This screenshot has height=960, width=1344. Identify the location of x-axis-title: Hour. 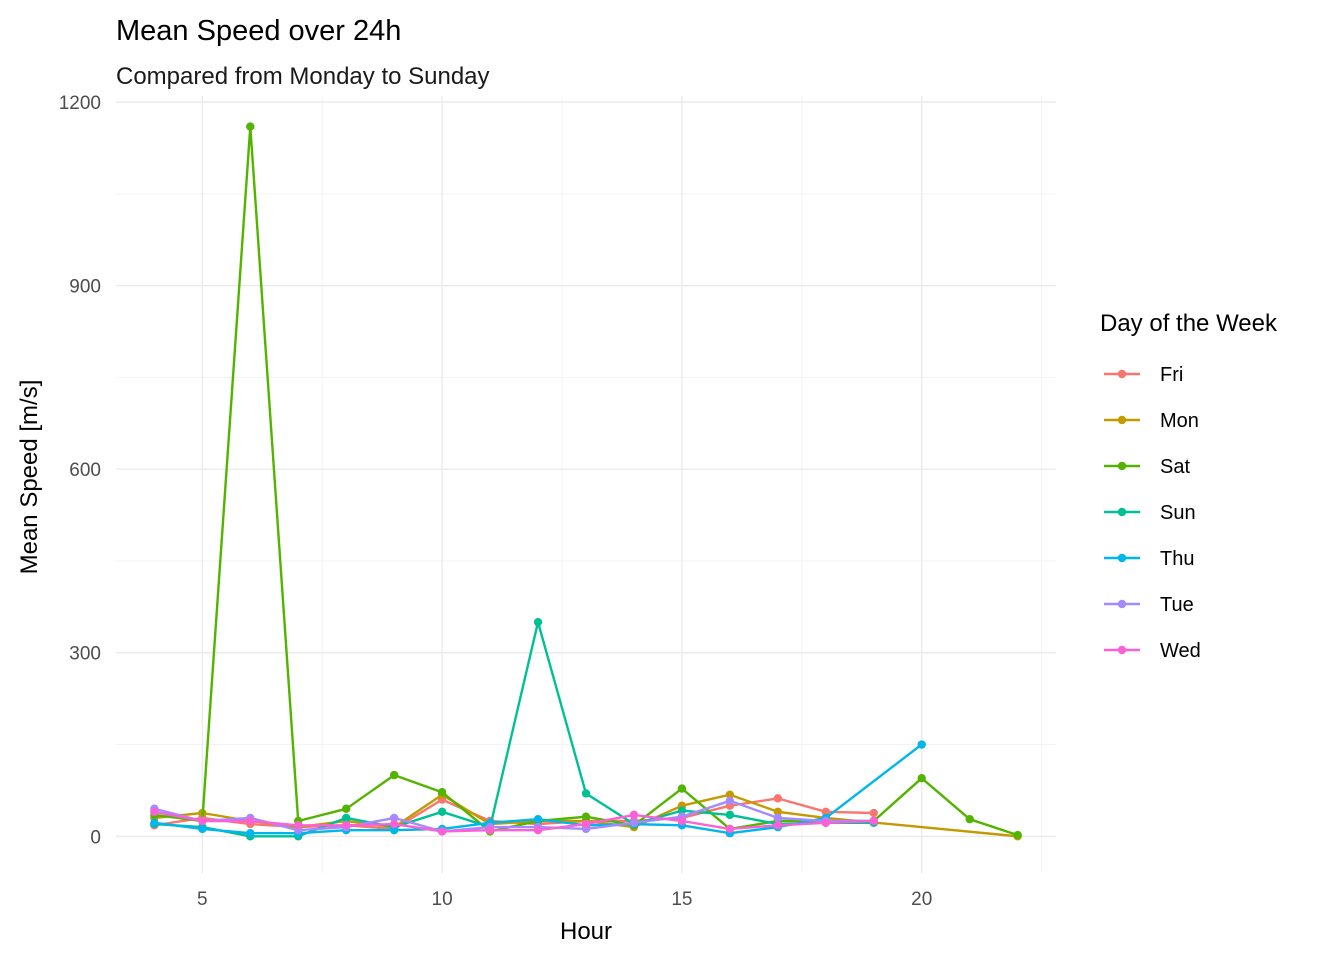
(586, 931).